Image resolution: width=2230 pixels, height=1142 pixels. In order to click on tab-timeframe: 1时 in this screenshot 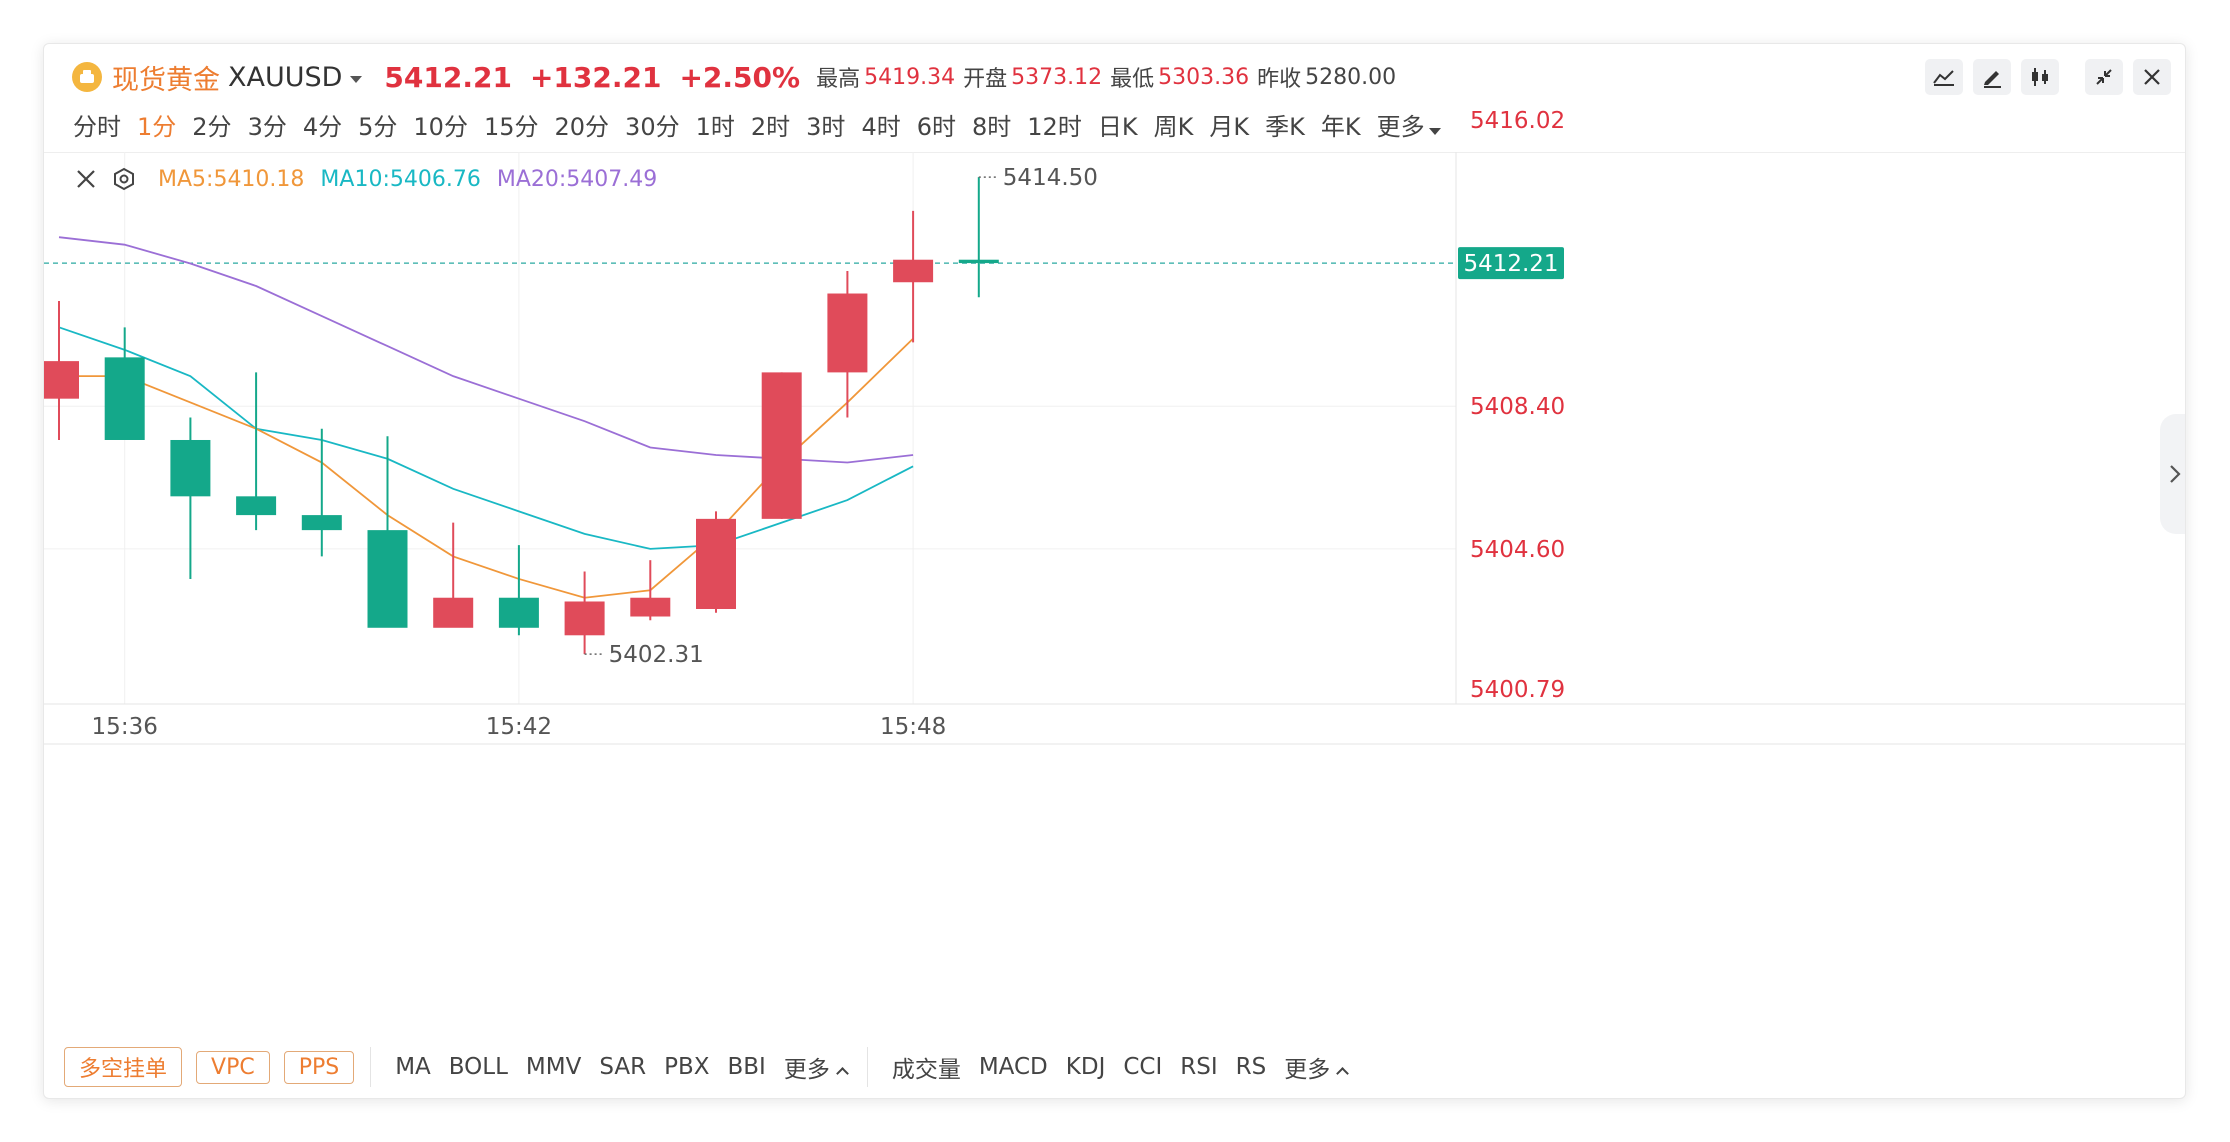, I will do `click(715, 126)`.